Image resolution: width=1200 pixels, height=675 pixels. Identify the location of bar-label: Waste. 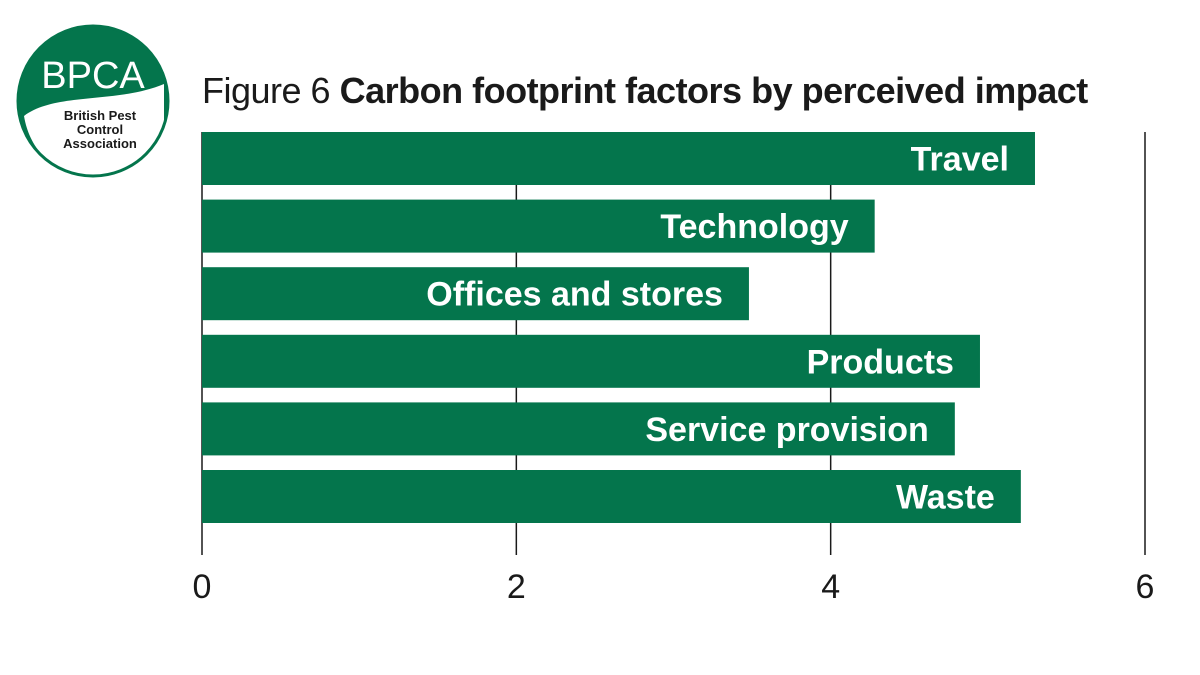
(945, 498).